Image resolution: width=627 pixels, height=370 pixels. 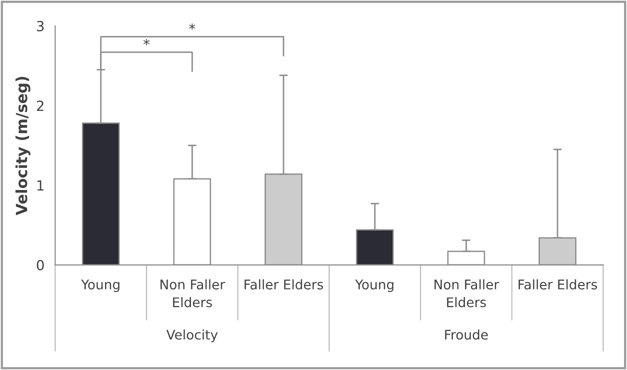 I want to click on y-tick-label: 1, so click(x=40, y=185).